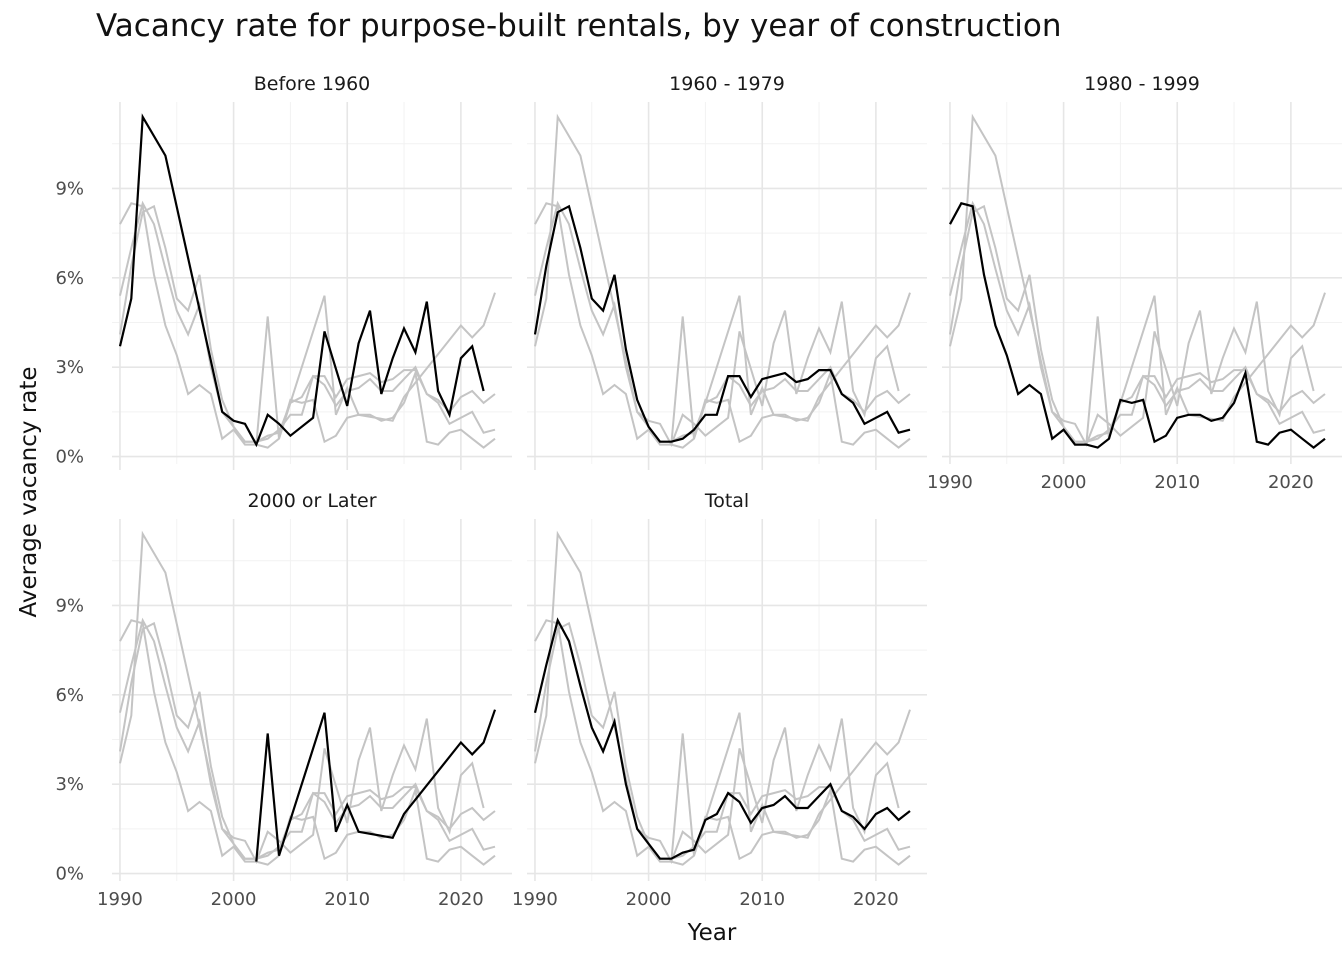 The width and height of the screenshot is (1344, 960). Describe the element at coordinates (29, 491) in the screenshot. I see `y-axis-title: Average vacancy rate` at that location.